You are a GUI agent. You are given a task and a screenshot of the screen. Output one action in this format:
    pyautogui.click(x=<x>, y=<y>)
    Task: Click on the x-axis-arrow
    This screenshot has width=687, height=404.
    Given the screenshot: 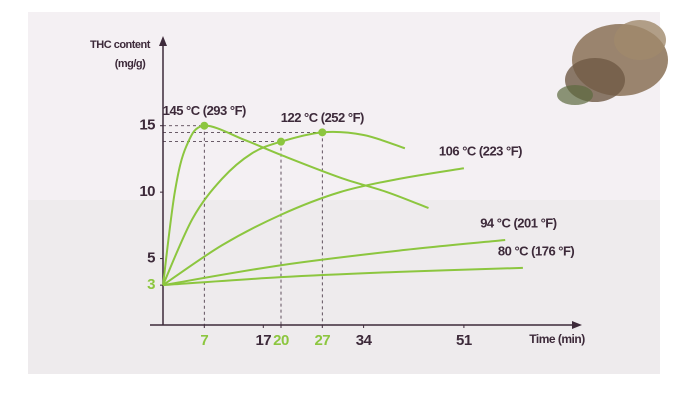 What is the action you would take?
    pyautogui.click(x=577, y=325)
    